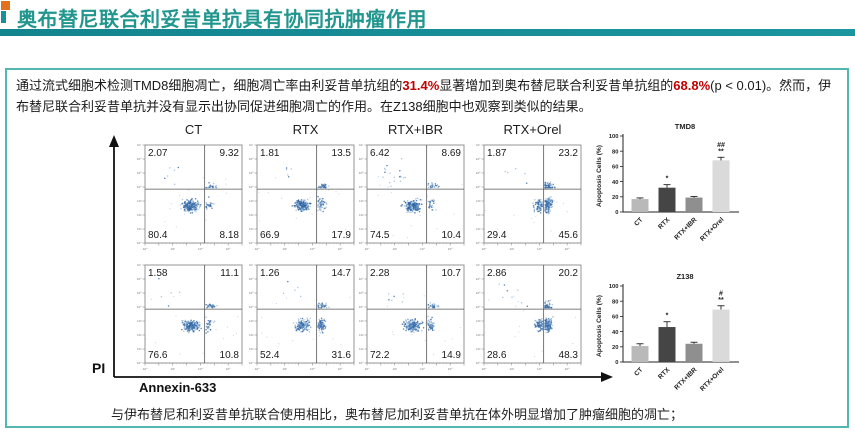 Image resolution: width=855 pixels, height=443 pixels. I want to click on svg-text: 100, so click(614, 287).